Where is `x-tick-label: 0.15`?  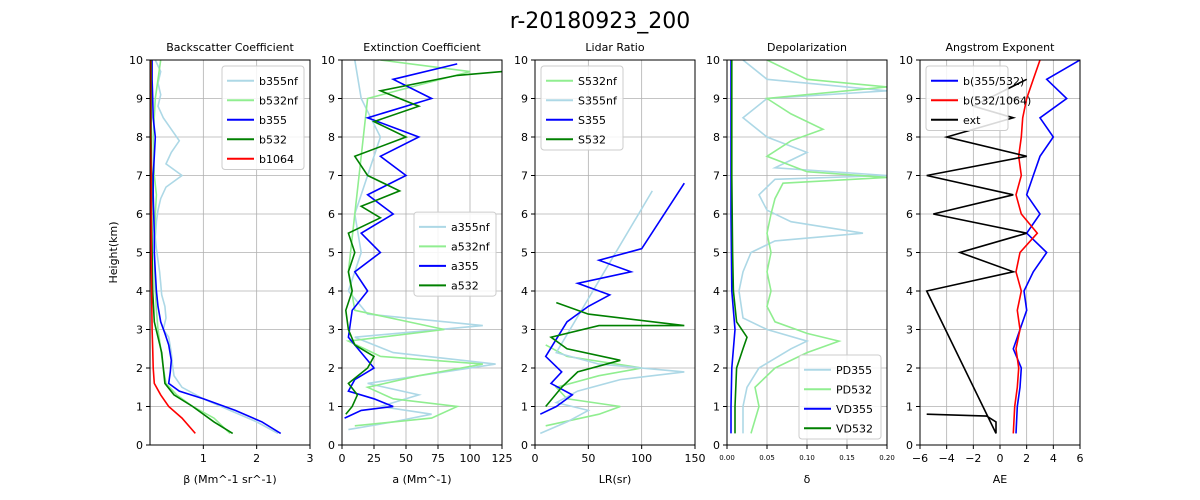
x-tick-label: 0.15 is located at coordinates (847, 458).